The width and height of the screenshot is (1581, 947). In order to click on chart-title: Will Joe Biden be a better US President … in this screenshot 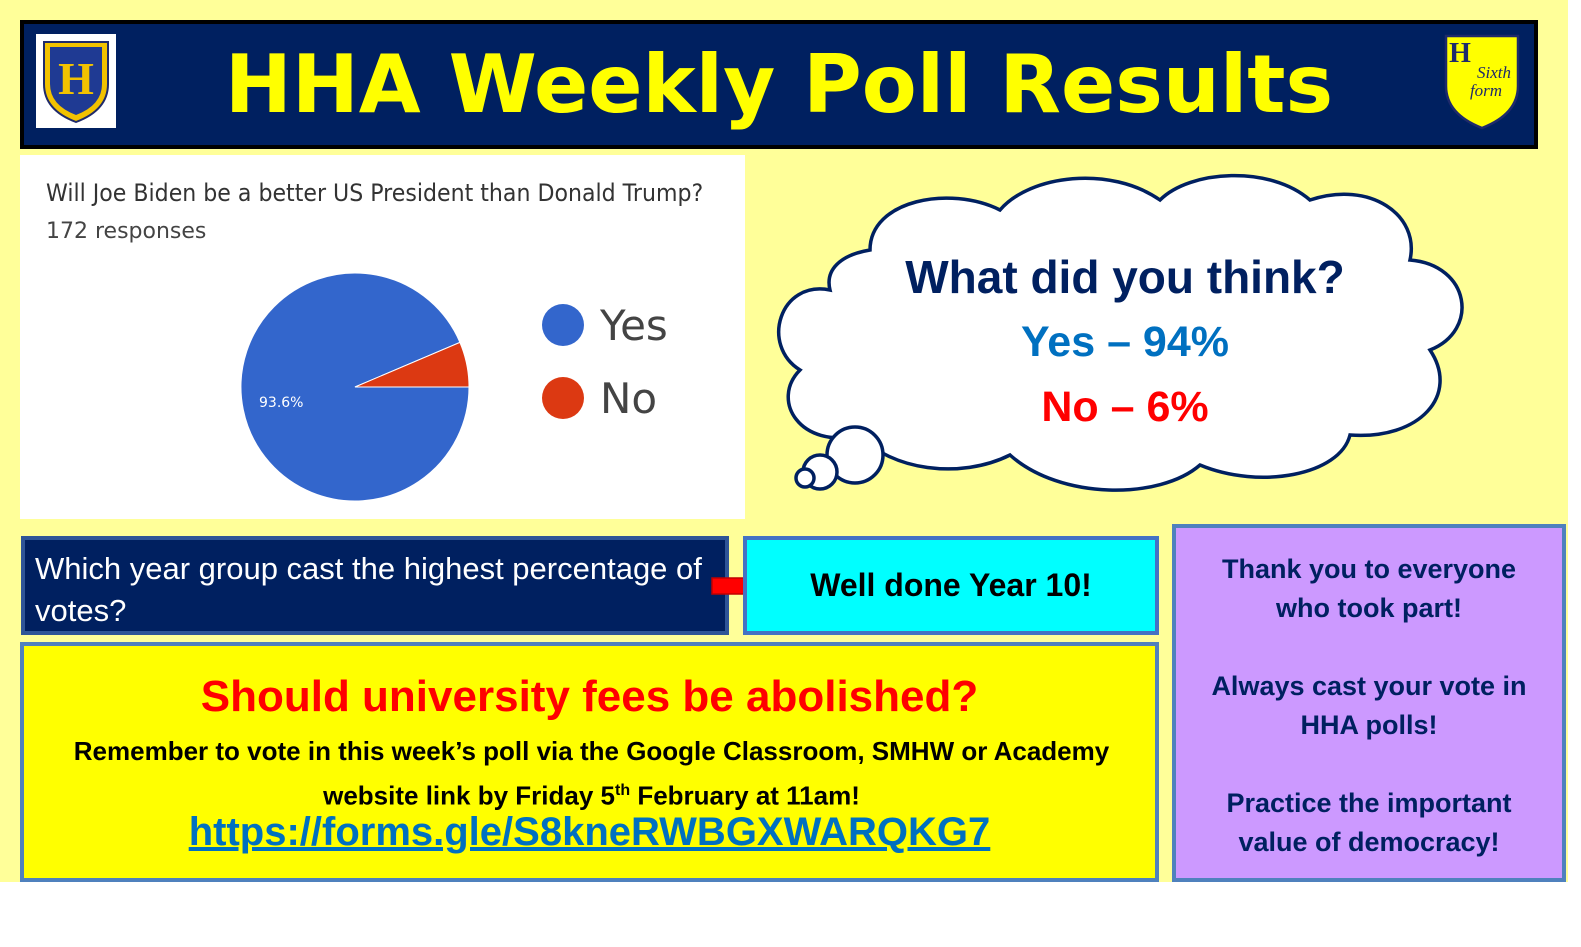, I will do `click(375, 193)`.